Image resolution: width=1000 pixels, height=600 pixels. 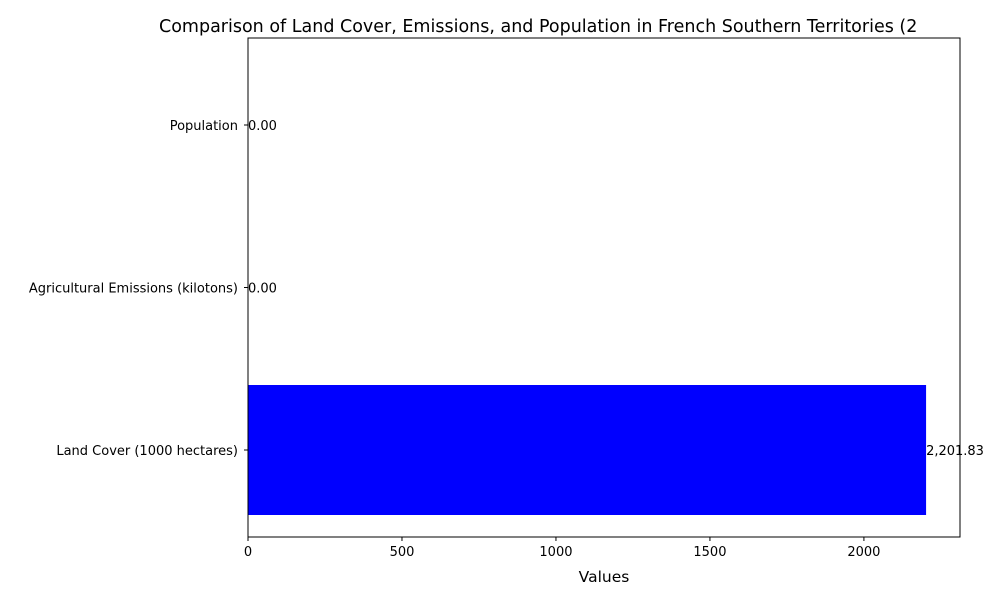 What do you see at coordinates (248, 552) in the screenshot?
I see `x-tick-label-0: 0` at bounding box center [248, 552].